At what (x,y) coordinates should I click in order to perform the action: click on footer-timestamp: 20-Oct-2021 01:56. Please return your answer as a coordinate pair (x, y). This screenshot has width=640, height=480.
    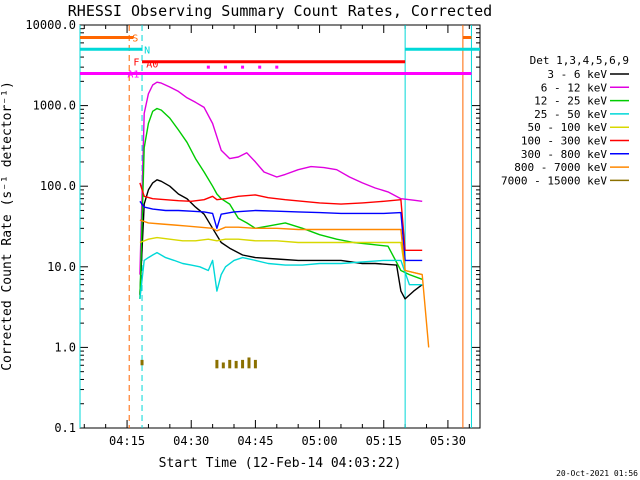
    Looking at the image, I should click on (597, 473).